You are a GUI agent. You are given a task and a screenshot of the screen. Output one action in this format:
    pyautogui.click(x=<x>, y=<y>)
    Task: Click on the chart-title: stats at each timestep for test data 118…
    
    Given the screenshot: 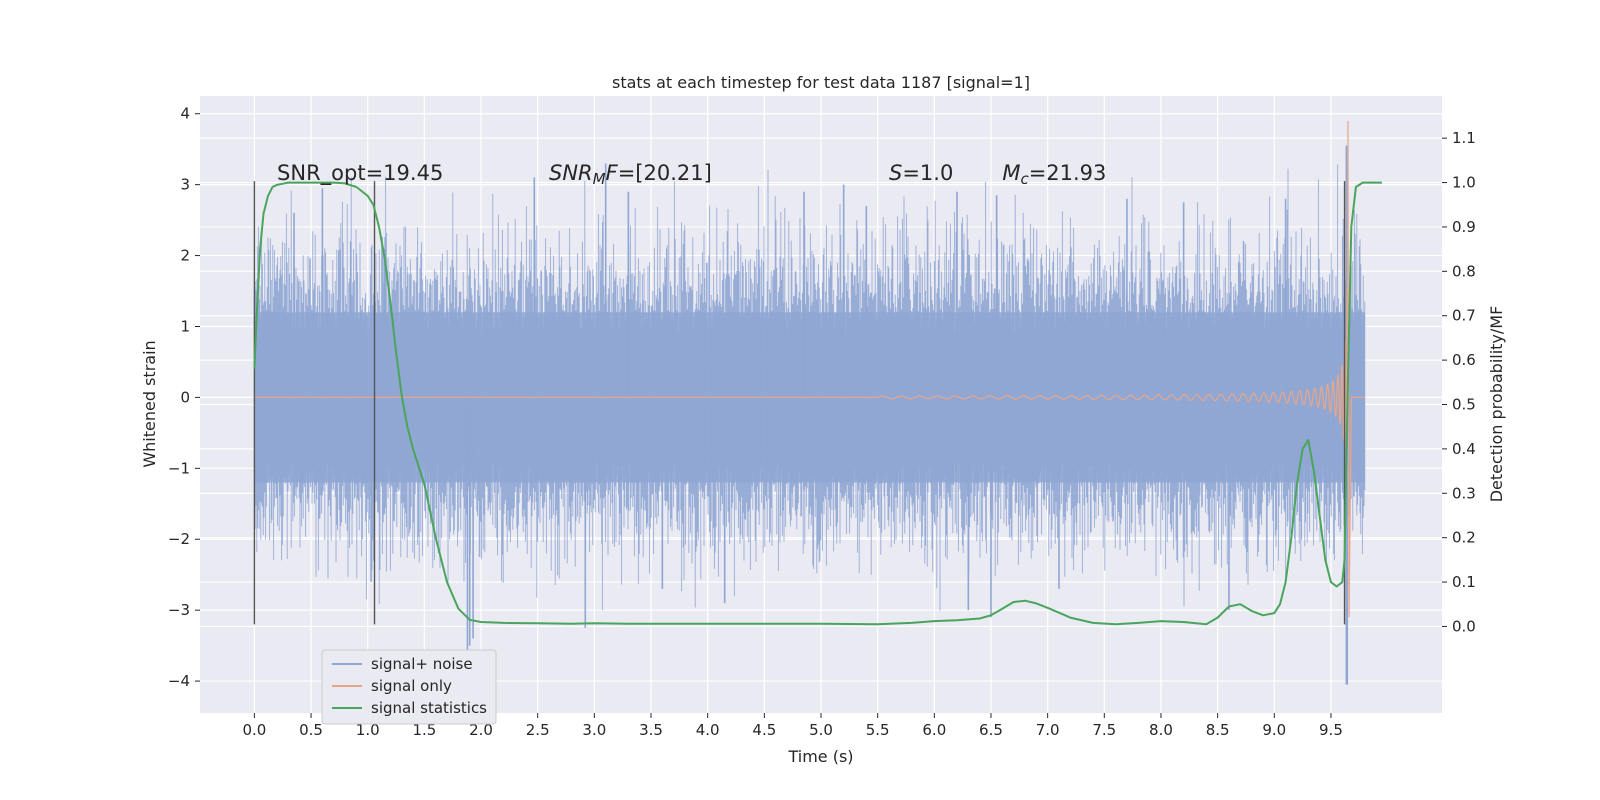 What is the action you would take?
    pyautogui.click(x=821, y=82)
    